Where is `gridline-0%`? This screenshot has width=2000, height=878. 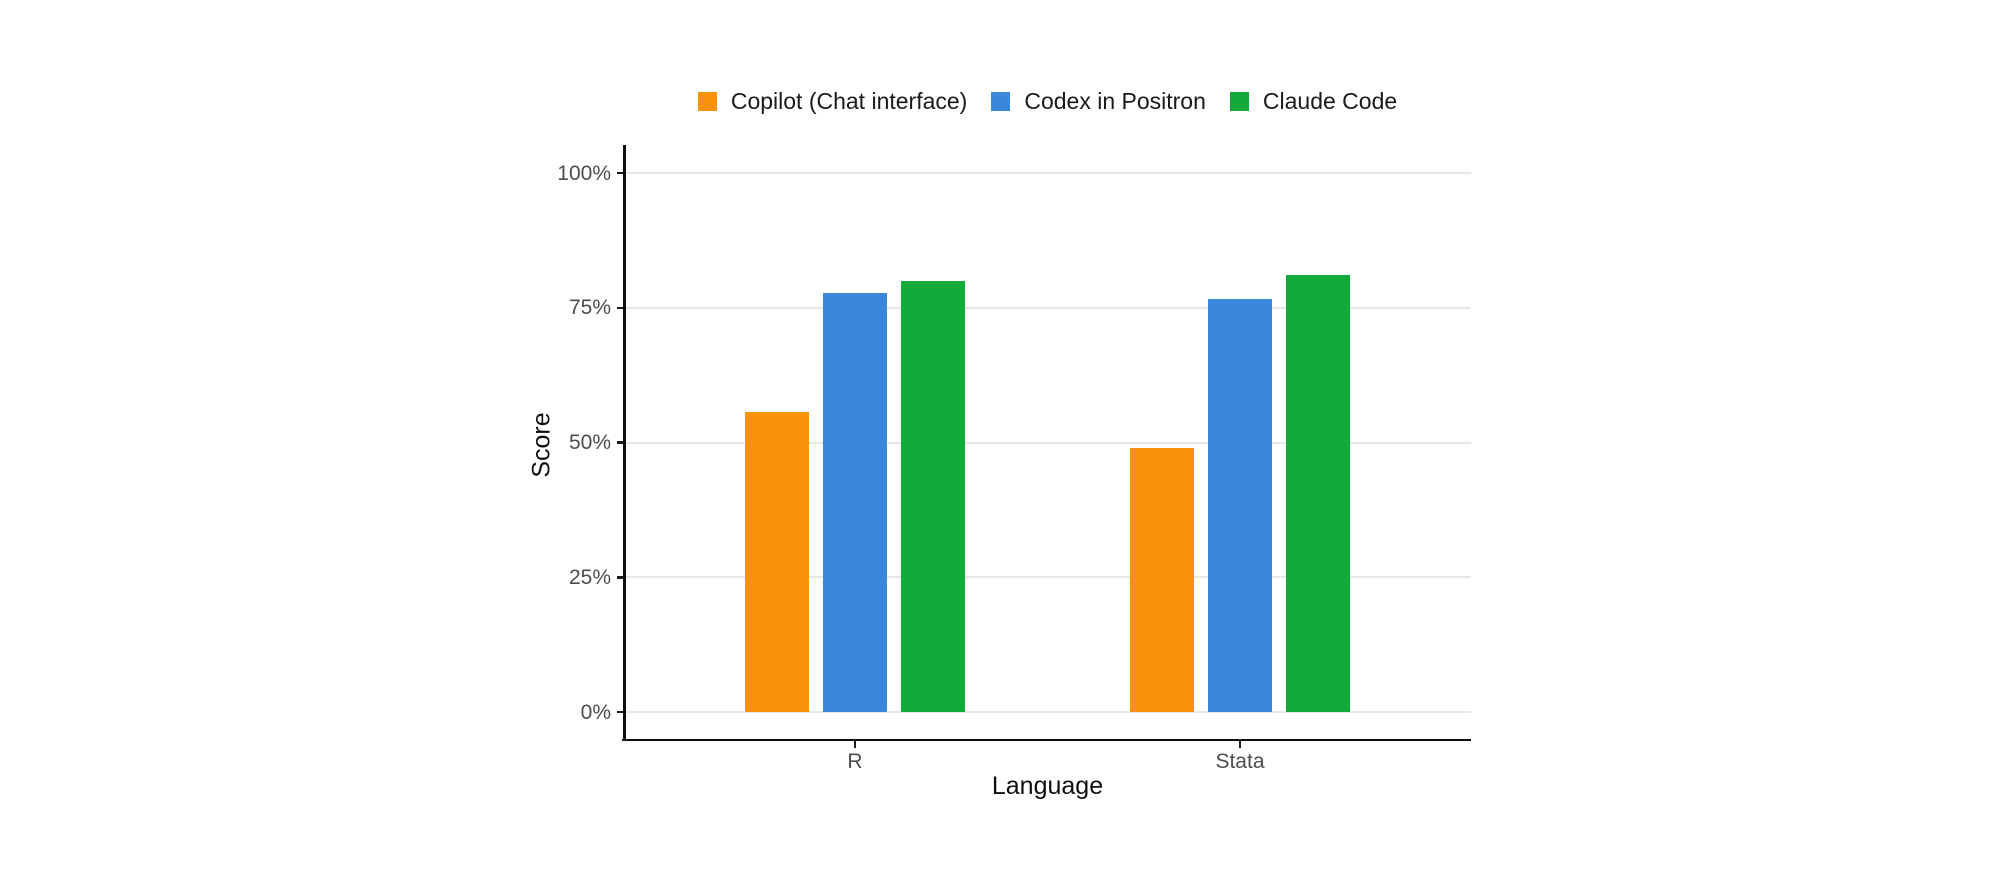
gridline-0% is located at coordinates (1047, 712).